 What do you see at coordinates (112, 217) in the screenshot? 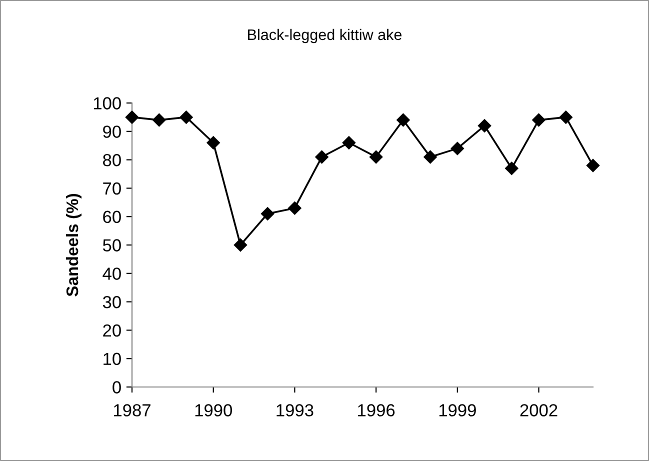
I see `y-tick-label: 60` at bounding box center [112, 217].